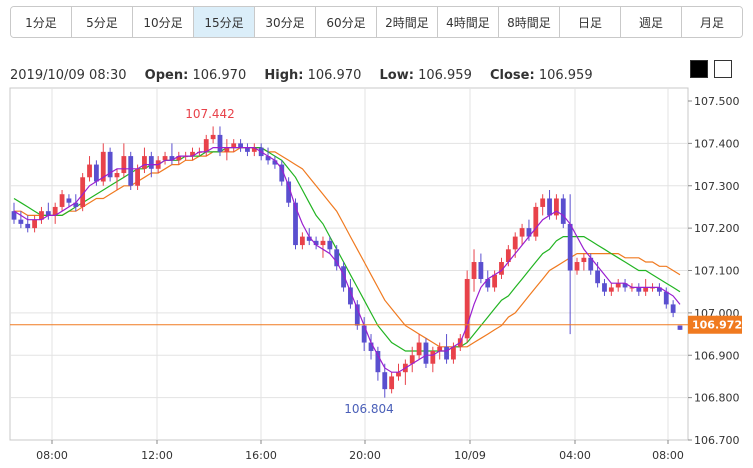 Image resolution: width=753 pixels, height=468 pixels. I want to click on tab-5: 60分足, so click(345, 22).